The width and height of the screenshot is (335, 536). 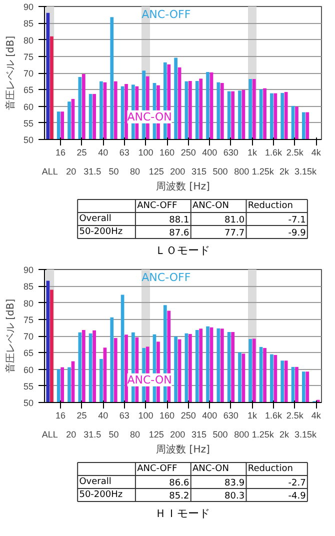 What do you see at coordinates (297, 497) in the screenshot?
I see `text: -4.9` at bounding box center [297, 497].